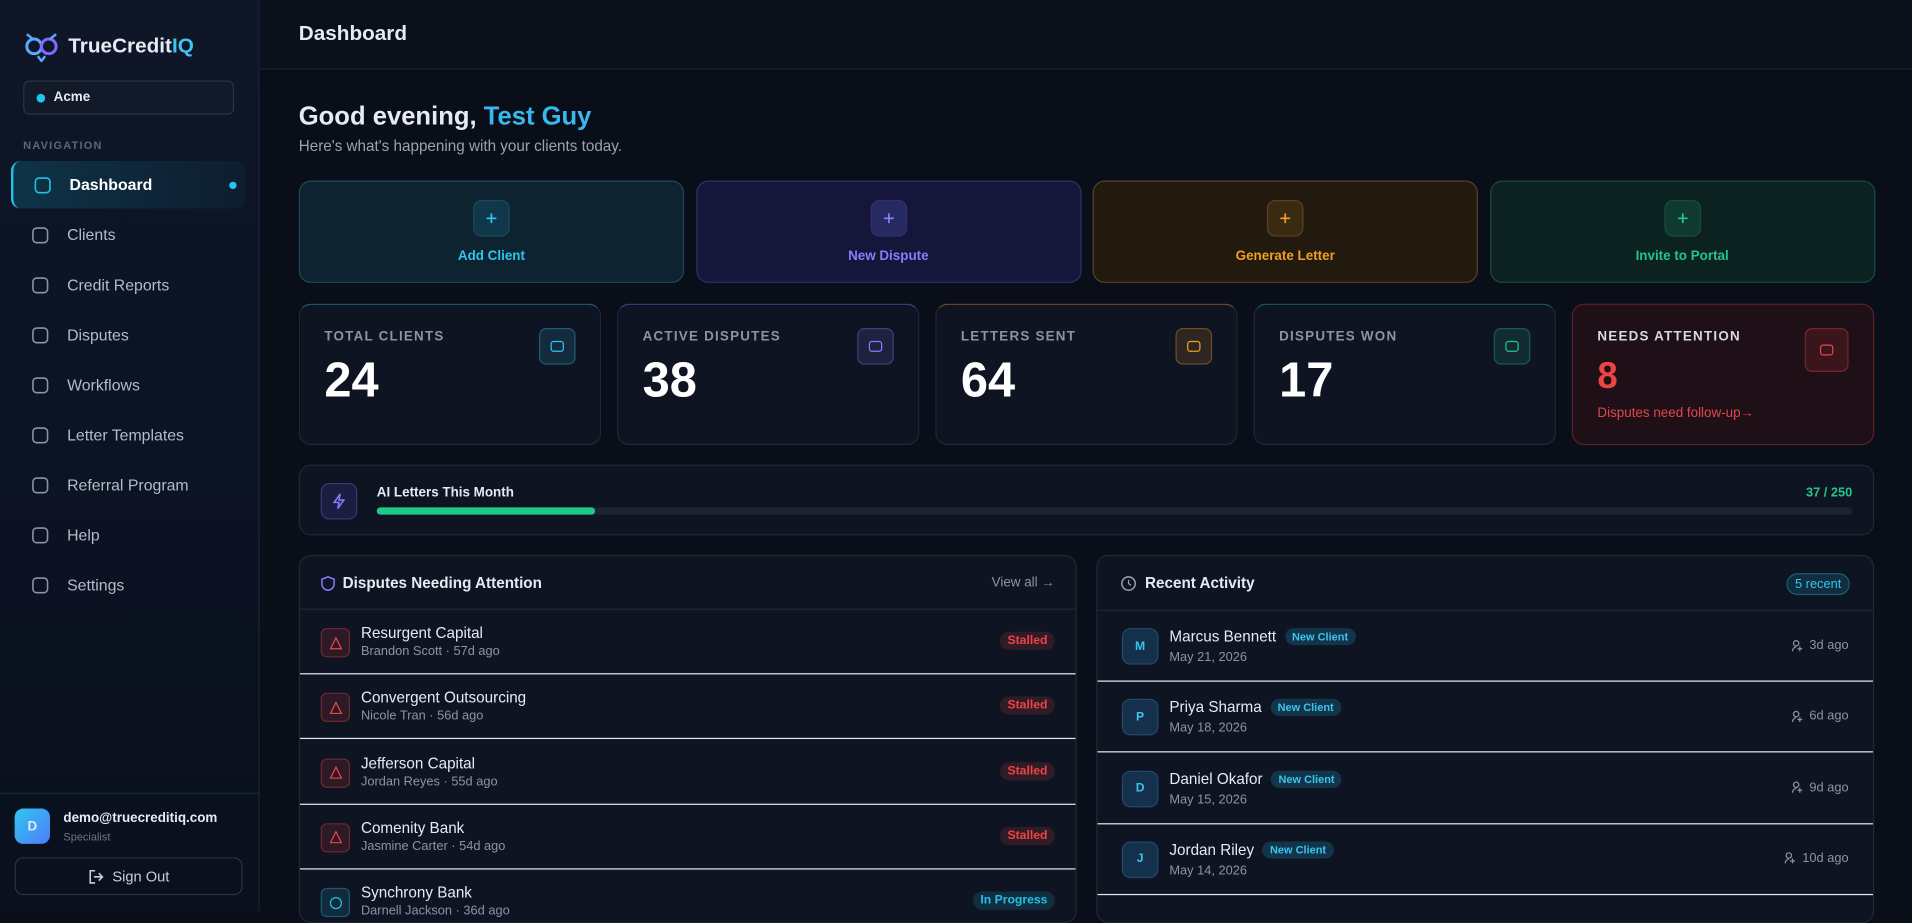  Describe the element at coordinates (1829, 493) in the screenshot. I see `ai-usage-count: 37 / 250` at that location.